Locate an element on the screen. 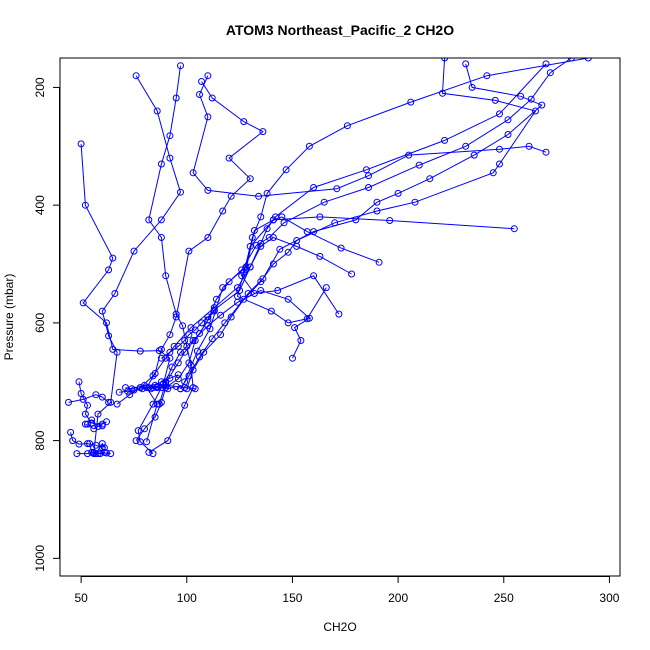 Image resolution: width=650 pixels, height=650 pixels. y-axis: 200 400 600 800 1000 is located at coordinates (46, 324).